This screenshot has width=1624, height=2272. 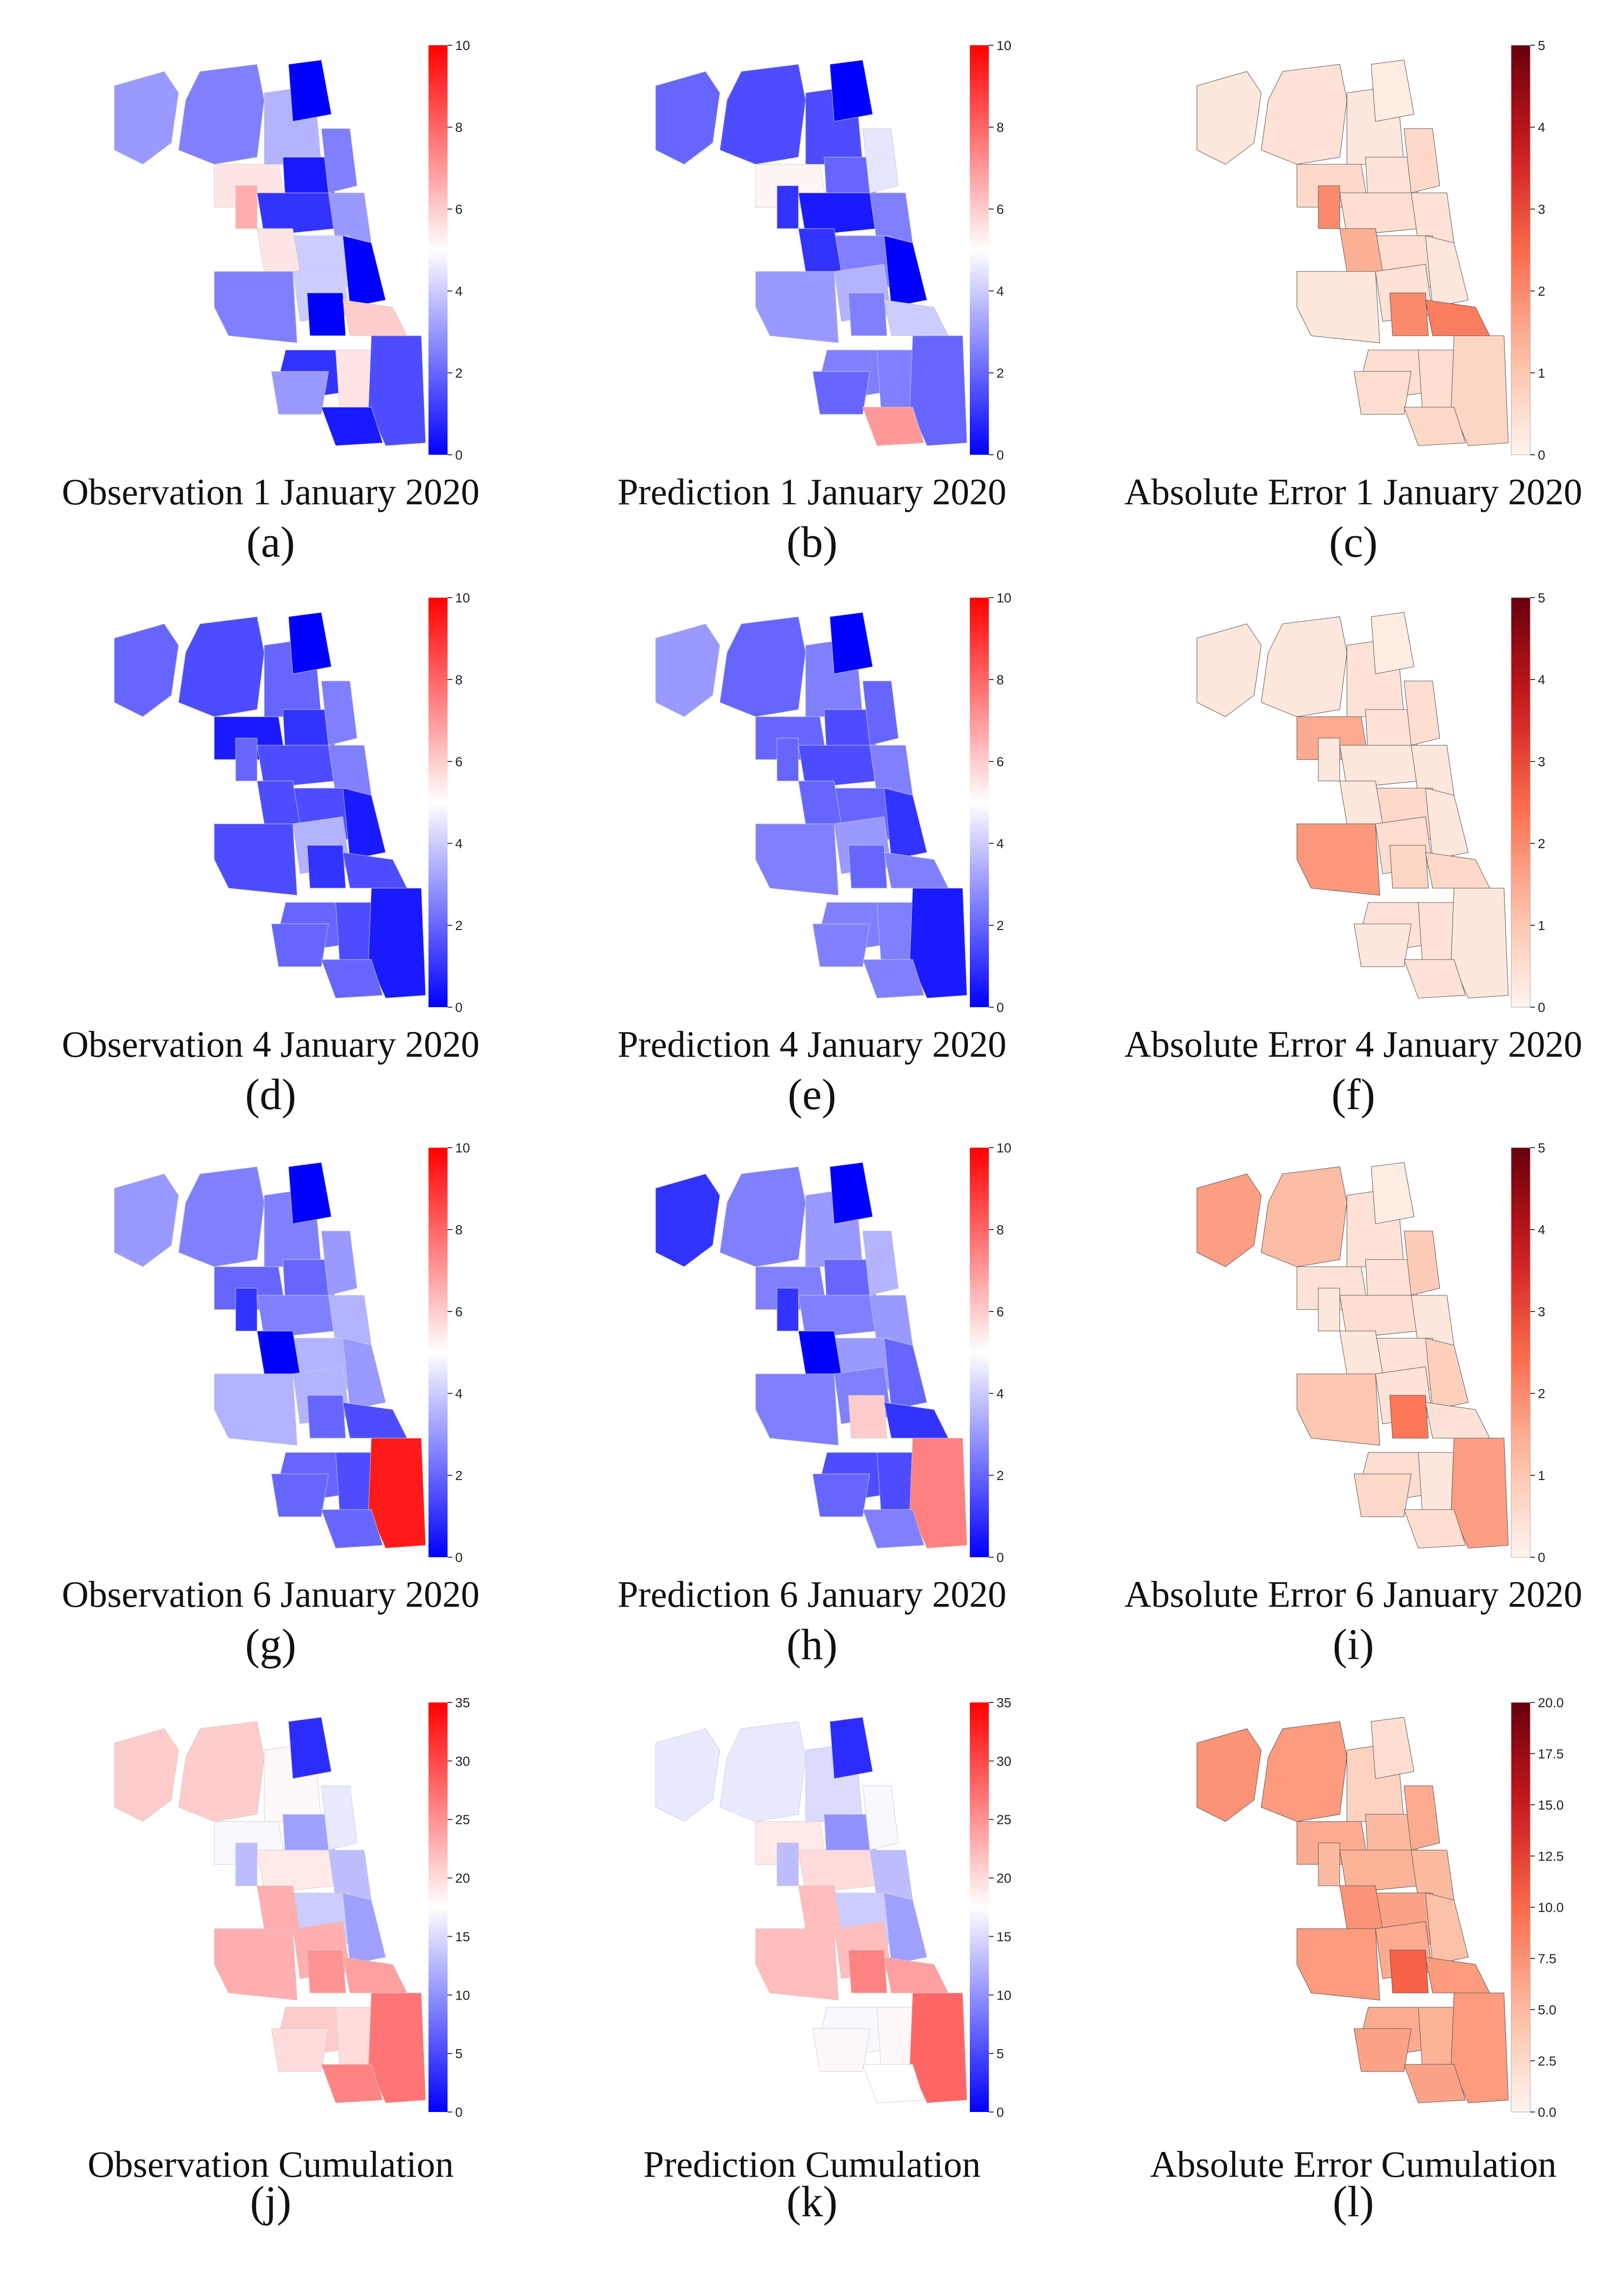 What do you see at coordinates (271, 1094) in the screenshot?
I see `panel-label: (d)` at bounding box center [271, 1094].